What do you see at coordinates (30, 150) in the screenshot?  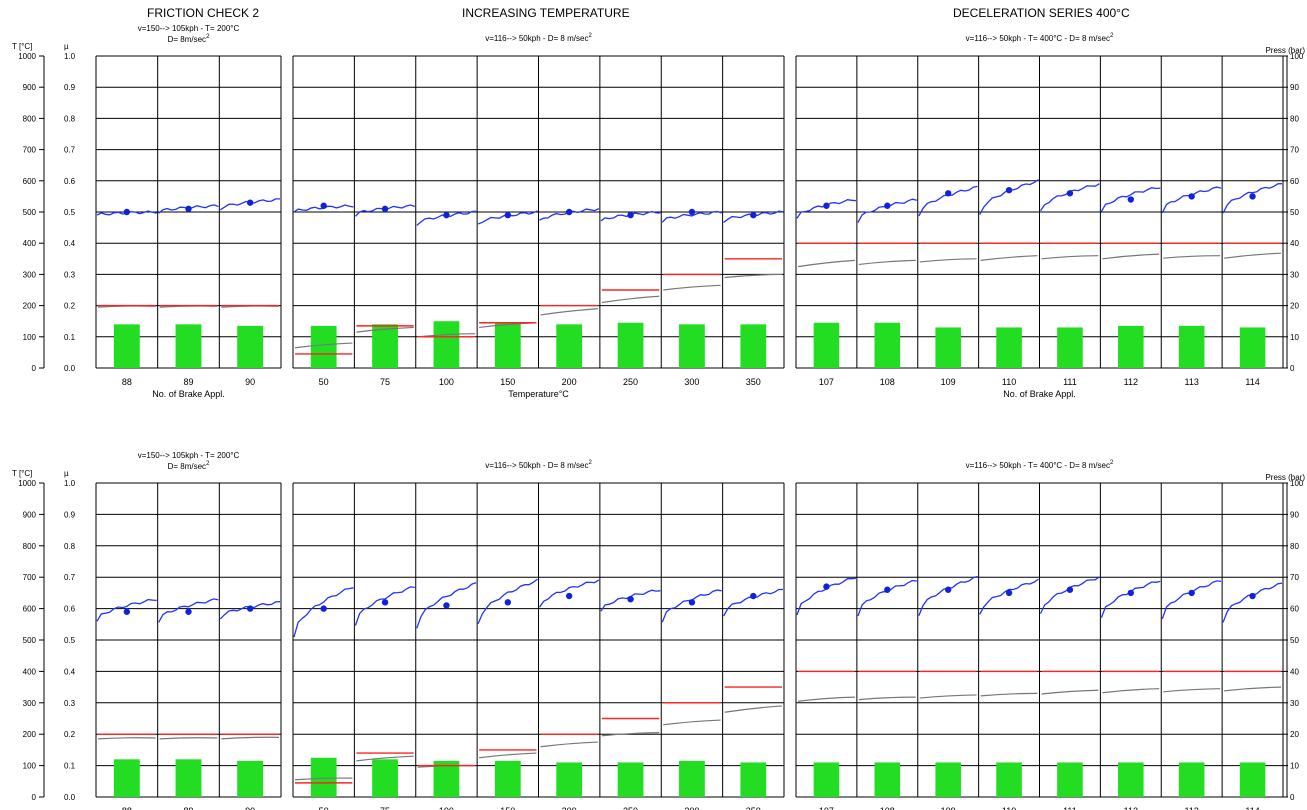 I see `temp-tick-label: 700` at bounding box center [30, 150].